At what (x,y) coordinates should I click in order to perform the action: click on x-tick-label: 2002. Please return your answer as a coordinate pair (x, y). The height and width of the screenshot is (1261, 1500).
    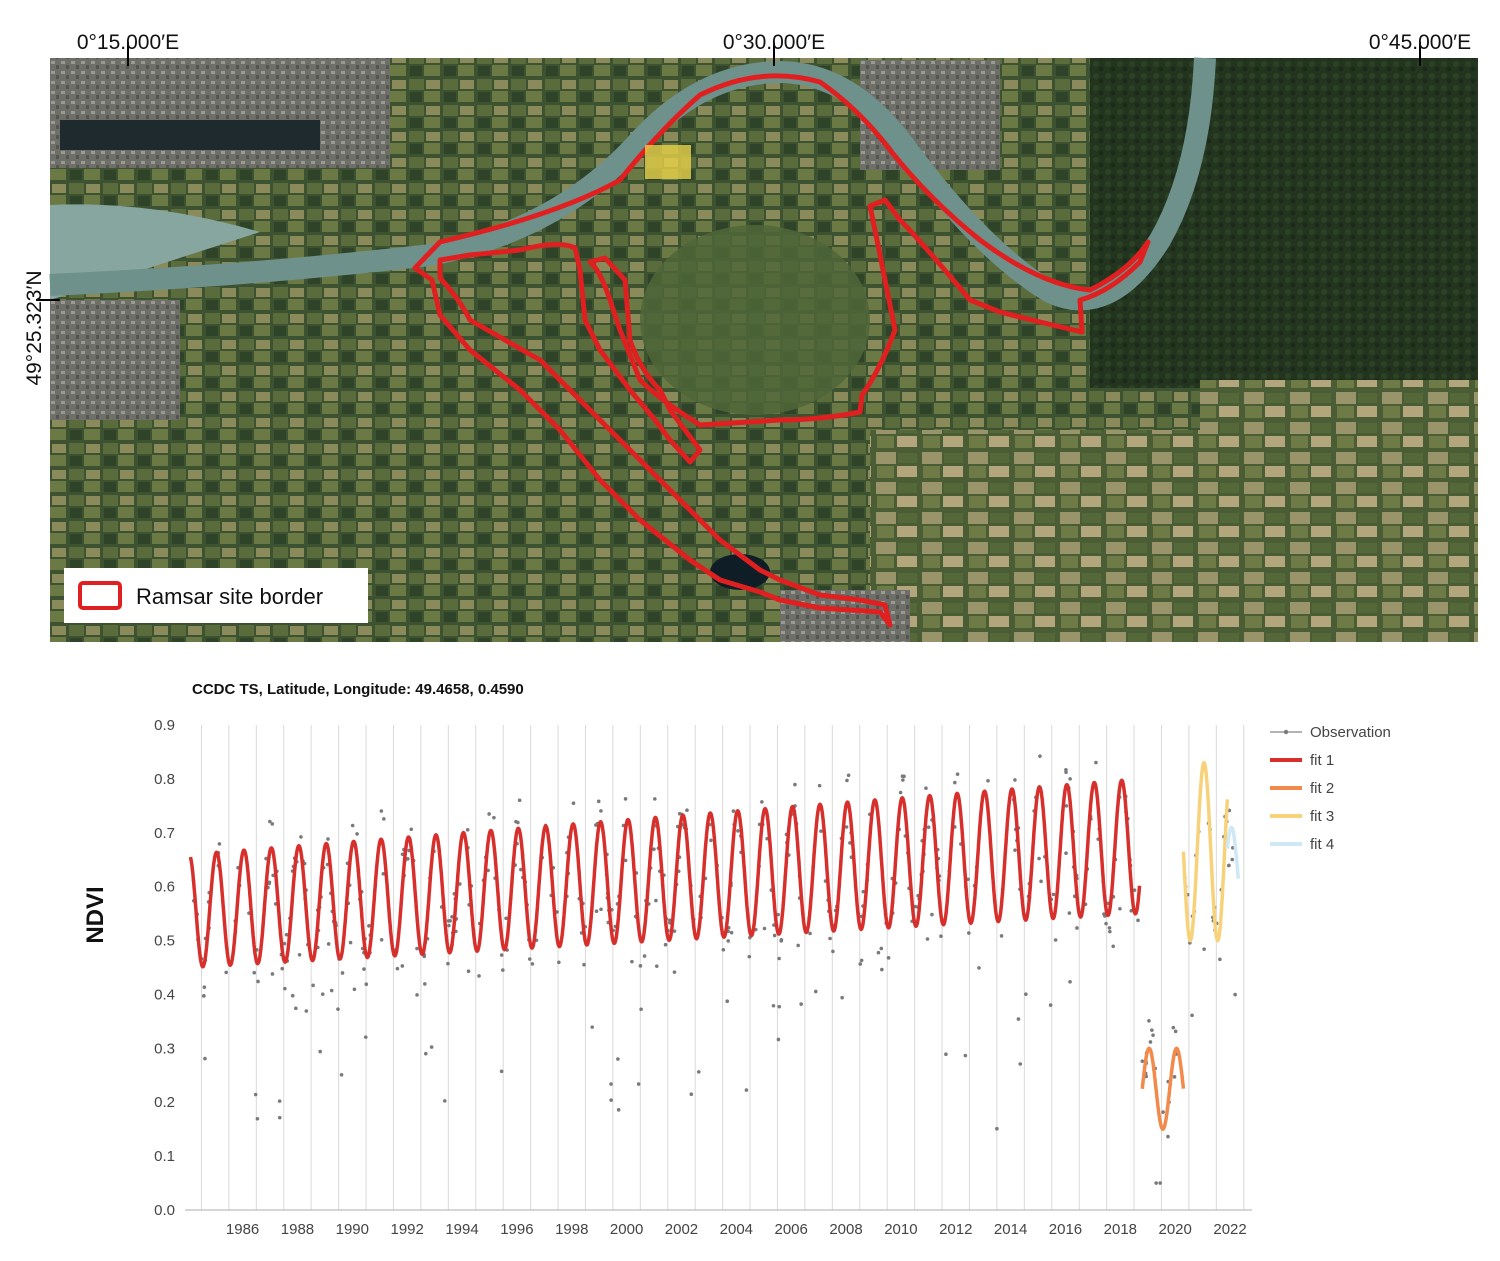
    Looking at the image, I should click on (681, 1229).